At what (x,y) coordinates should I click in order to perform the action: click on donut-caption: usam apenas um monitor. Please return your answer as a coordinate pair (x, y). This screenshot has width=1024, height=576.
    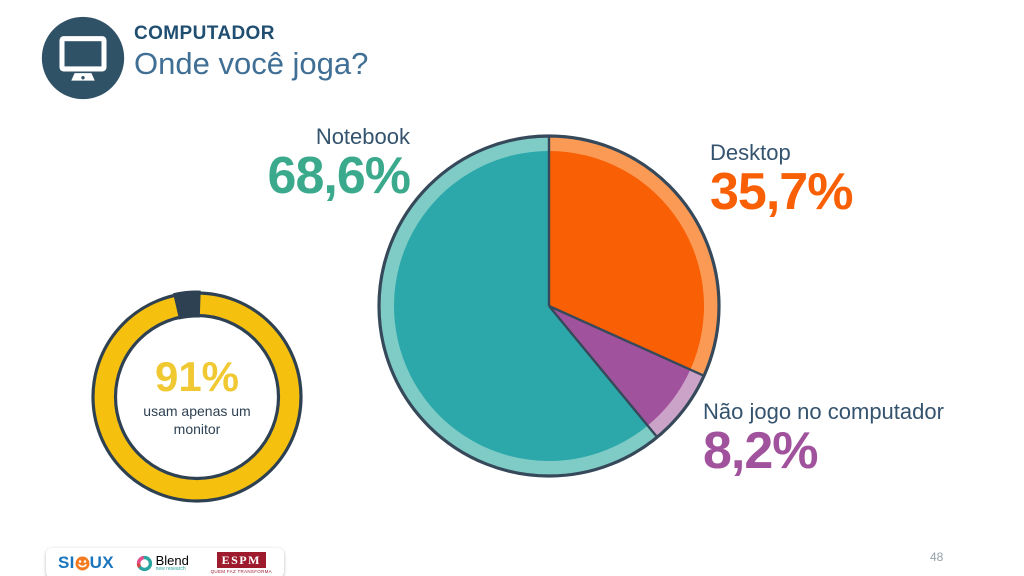
    Looking at the image, I should click on (197, 419).